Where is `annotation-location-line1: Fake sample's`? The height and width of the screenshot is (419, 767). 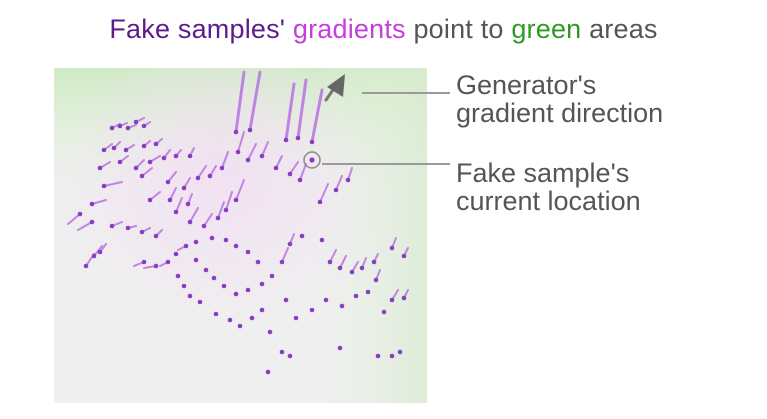
annotation-location-line1: Fake sample's is located at coordinates (543, 173).